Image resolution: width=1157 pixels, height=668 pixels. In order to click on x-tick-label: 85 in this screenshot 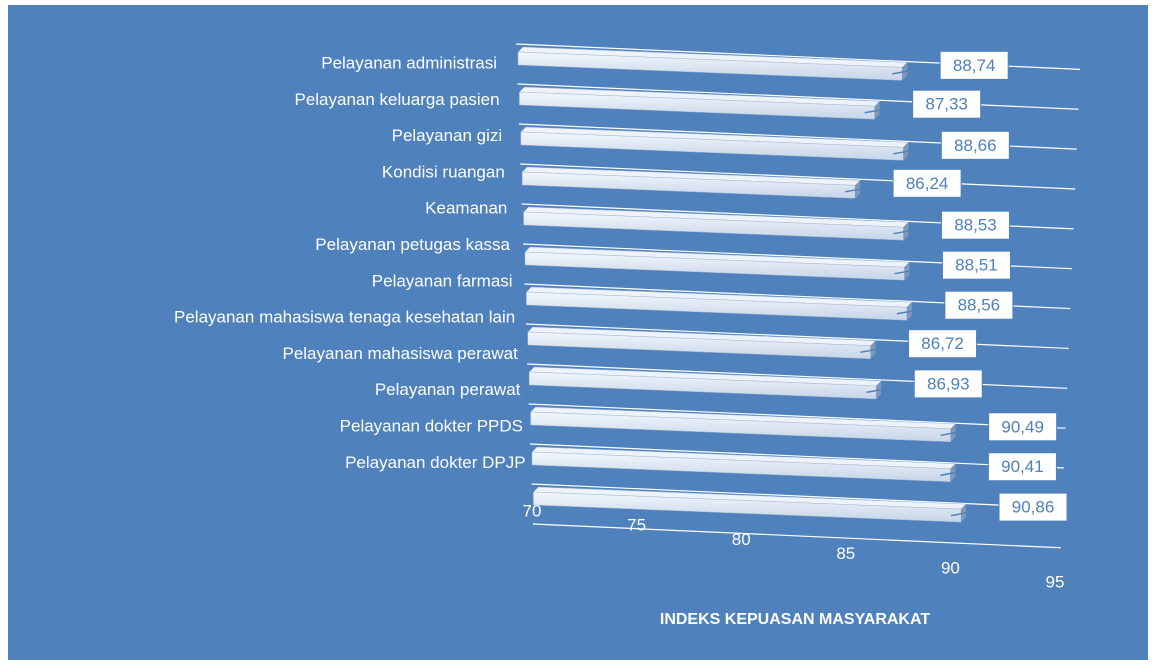, I will do `click(845, 553)`.